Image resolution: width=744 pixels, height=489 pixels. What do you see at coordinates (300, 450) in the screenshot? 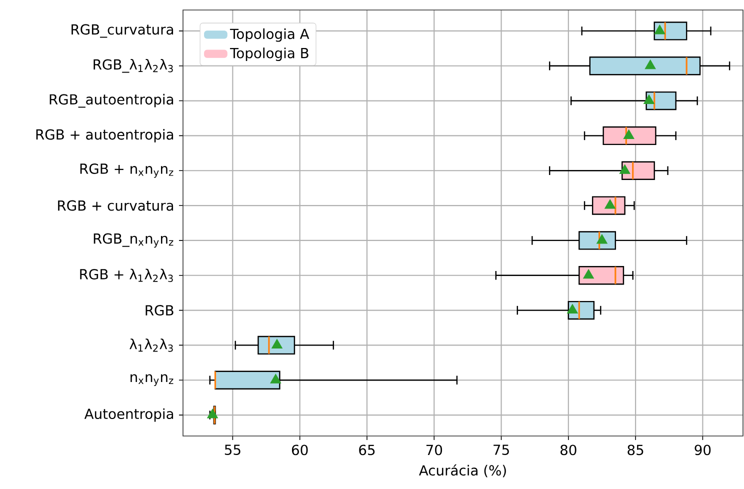
I see `x-tick-label: 60` at bounding box center [300, 450].